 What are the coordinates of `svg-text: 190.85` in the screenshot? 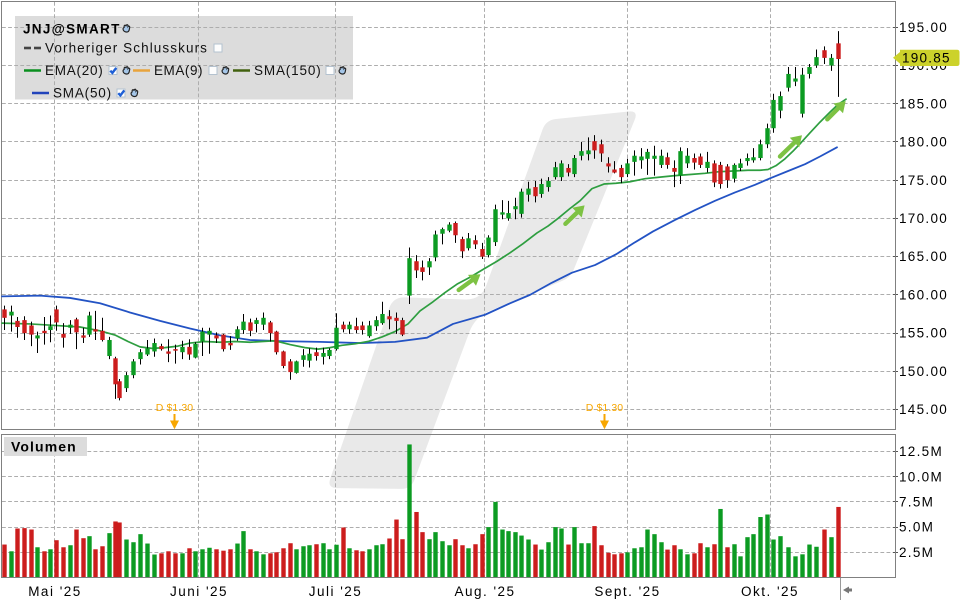 It's located at (926, 58).